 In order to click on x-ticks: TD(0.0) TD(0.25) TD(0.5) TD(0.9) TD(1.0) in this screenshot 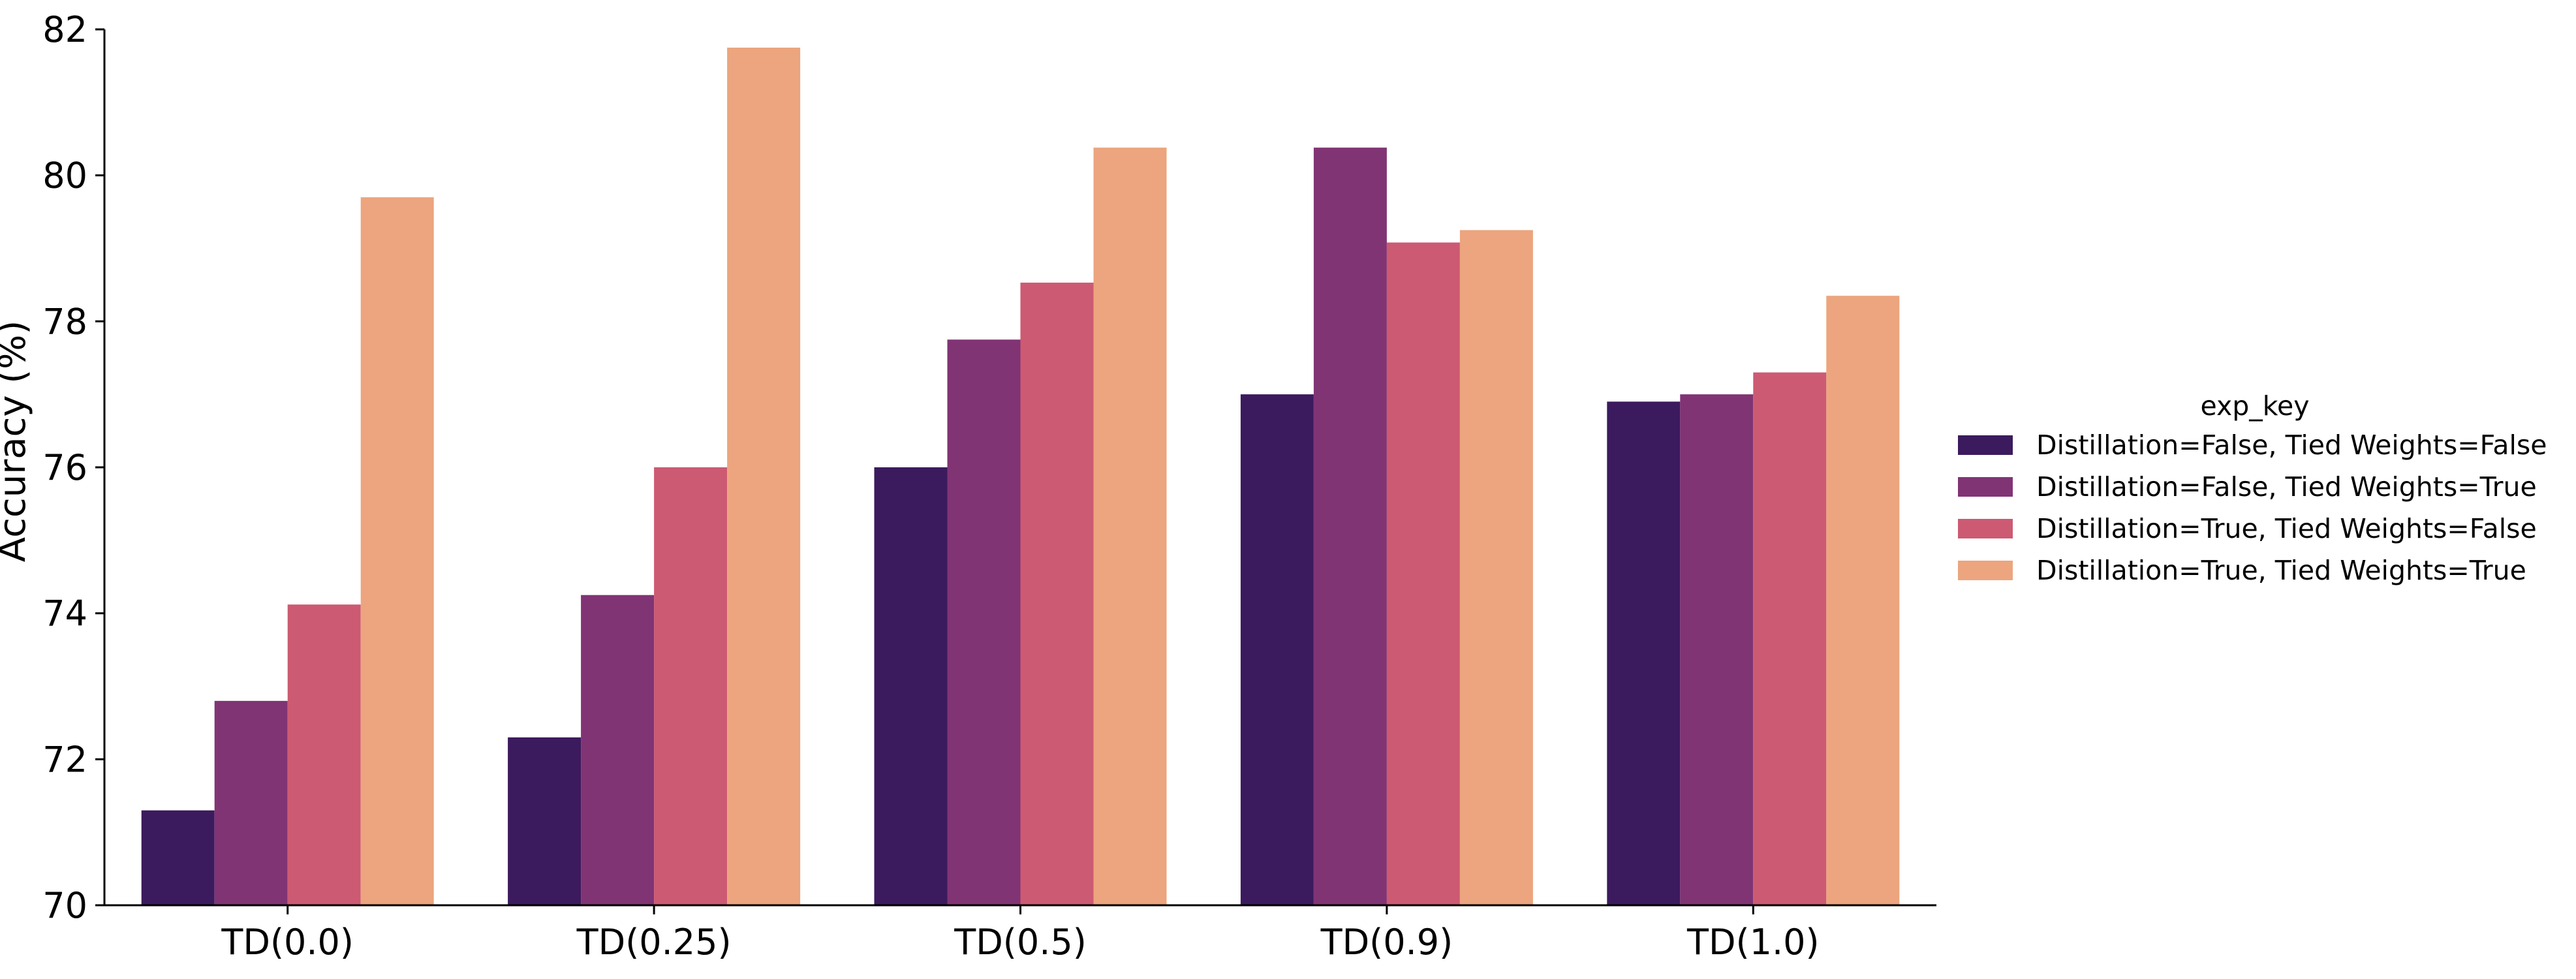, I will do `click(1020, 934)`.